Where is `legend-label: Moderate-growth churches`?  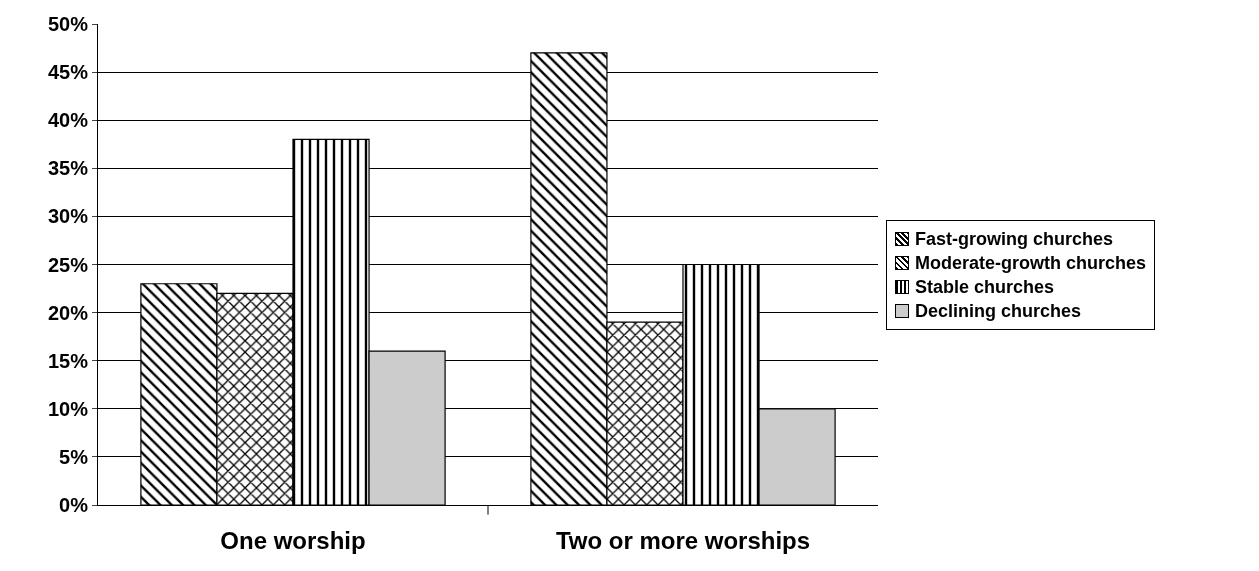 legend-label: Moderate-growth churches is located at coordinates (1031, 263).